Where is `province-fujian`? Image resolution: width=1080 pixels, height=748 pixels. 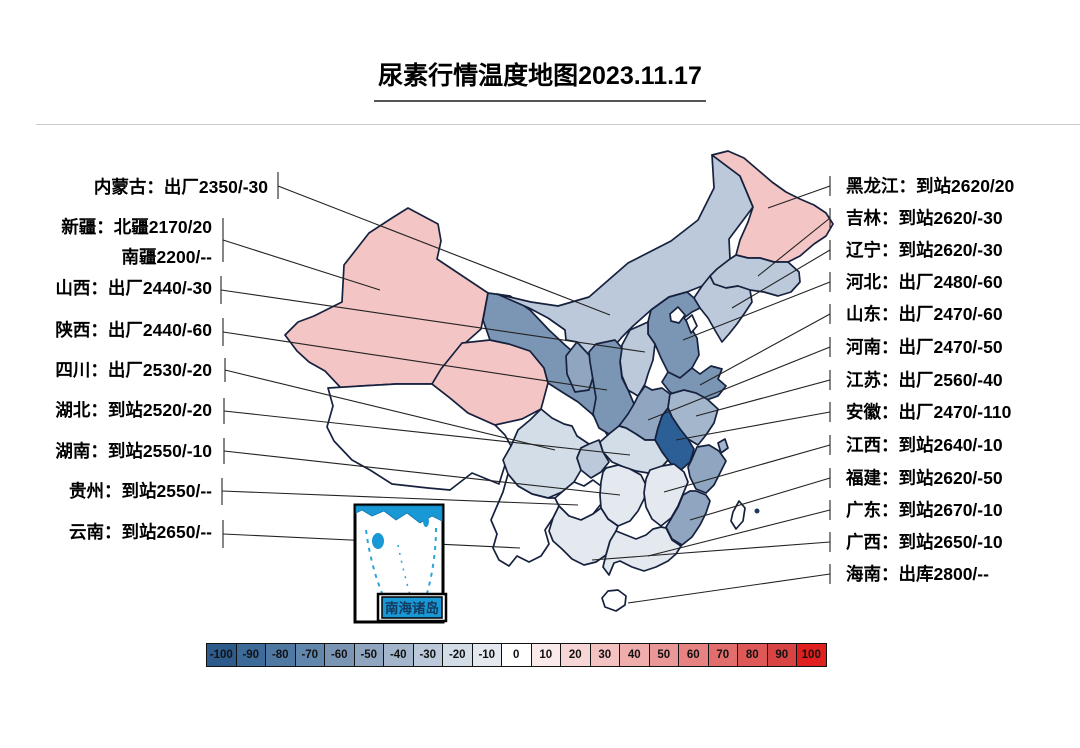
province-fujian is located at coordinates (688, 518).